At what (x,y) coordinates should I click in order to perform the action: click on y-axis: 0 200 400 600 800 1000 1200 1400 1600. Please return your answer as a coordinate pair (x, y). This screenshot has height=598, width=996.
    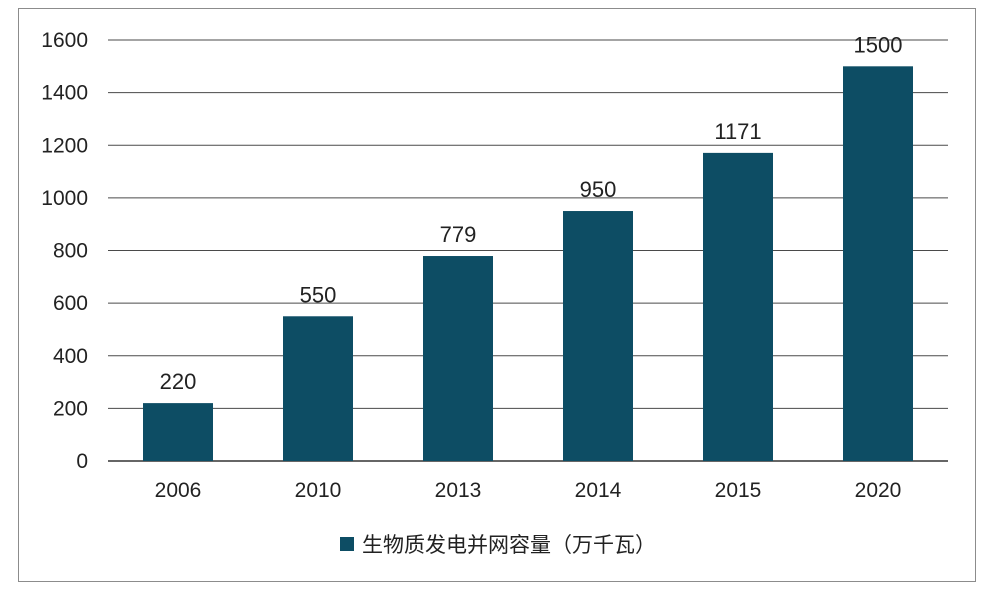
    Looking at the image, I should click on (64, 251).